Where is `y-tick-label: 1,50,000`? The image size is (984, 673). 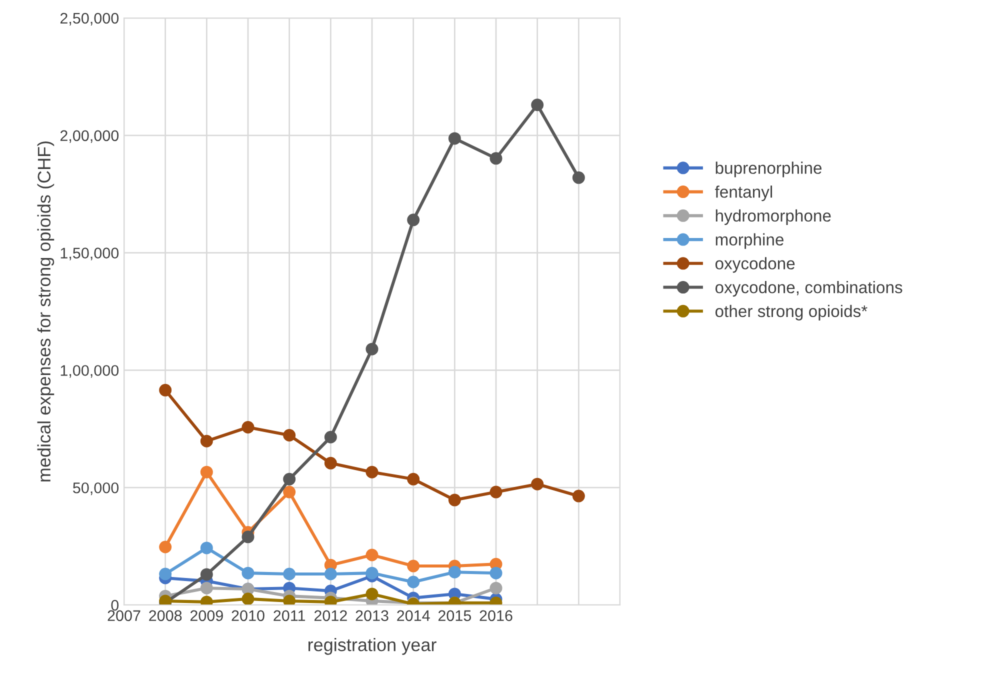 y-tick-label: 1,50,000 is located at coordinates (89, 254).